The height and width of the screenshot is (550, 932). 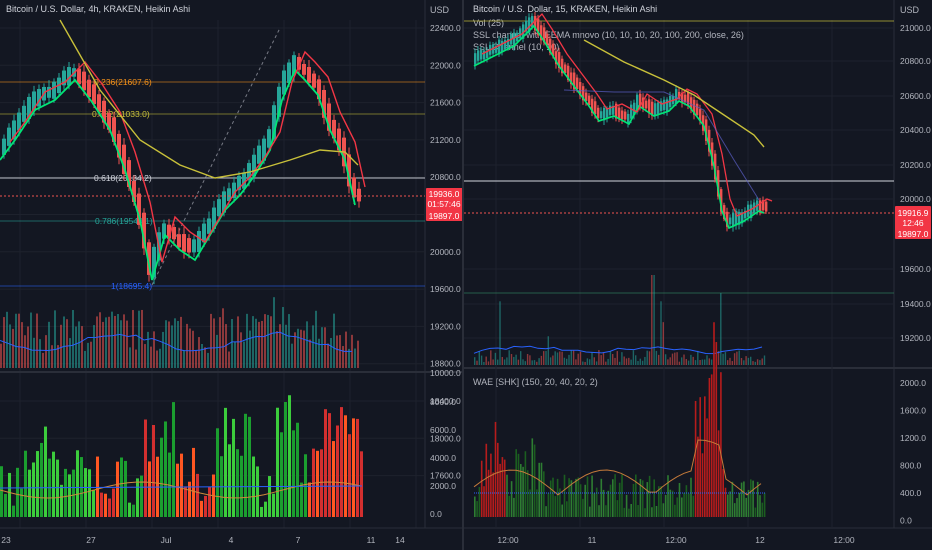 What do you see at coordinates (913, 411) in the screenshot?
I see `wae-axis-label: 1600.0` at bounding box center [913, 411].